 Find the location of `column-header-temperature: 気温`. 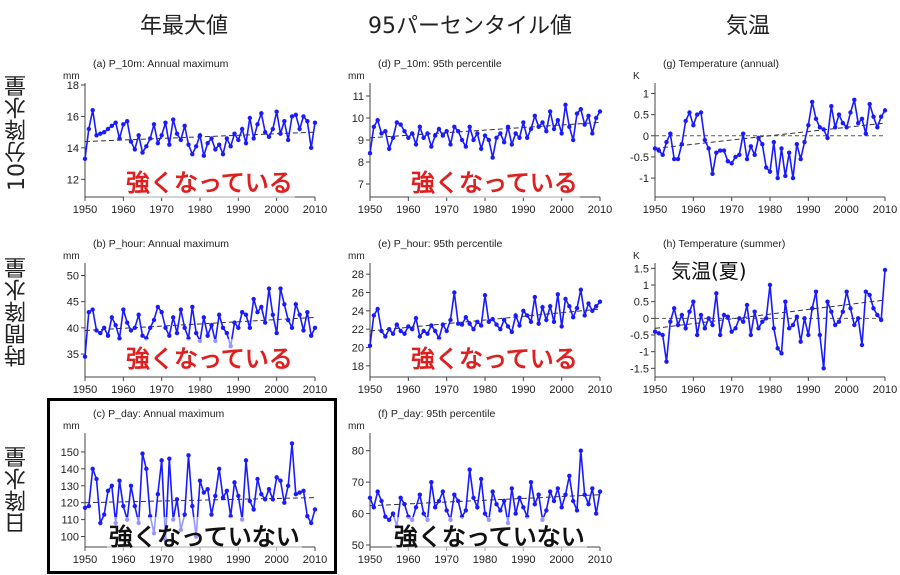

column-header-temperature: 気温 is located at coordinates (748, 26).